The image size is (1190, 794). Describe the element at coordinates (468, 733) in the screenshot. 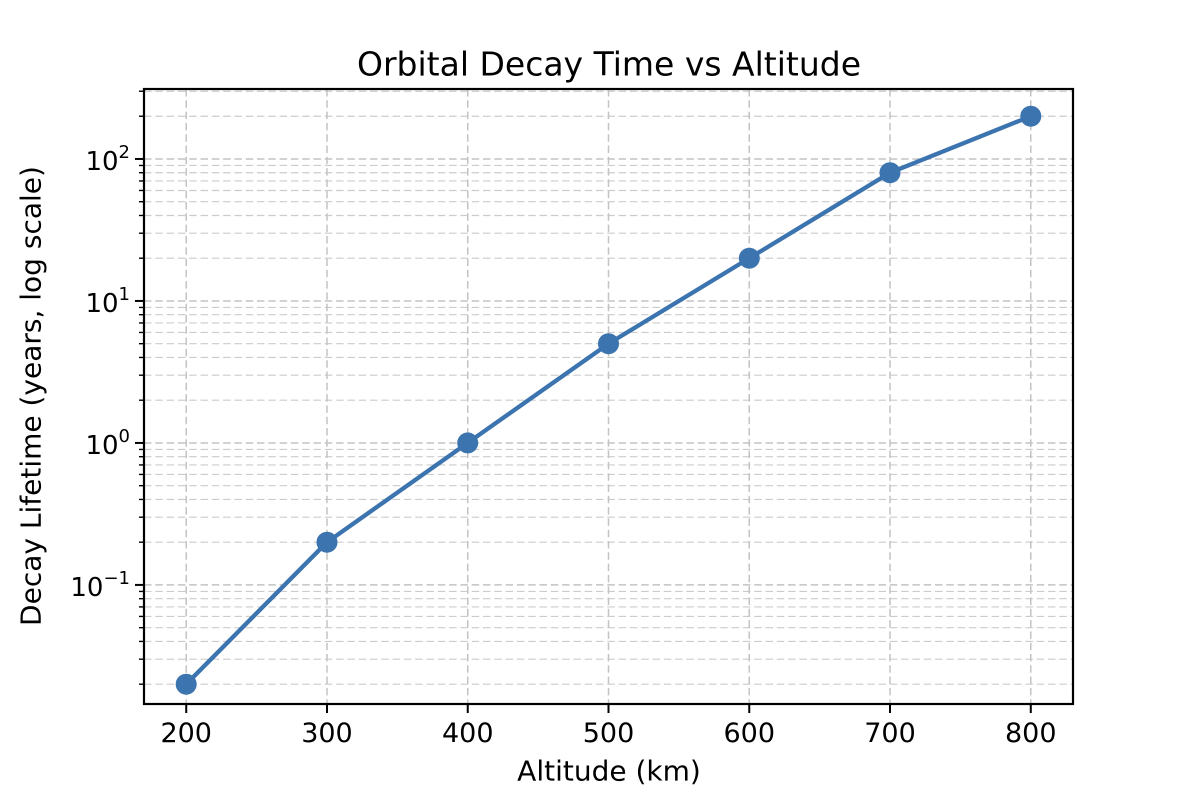

I see `x-tick-label: 400` at that location.